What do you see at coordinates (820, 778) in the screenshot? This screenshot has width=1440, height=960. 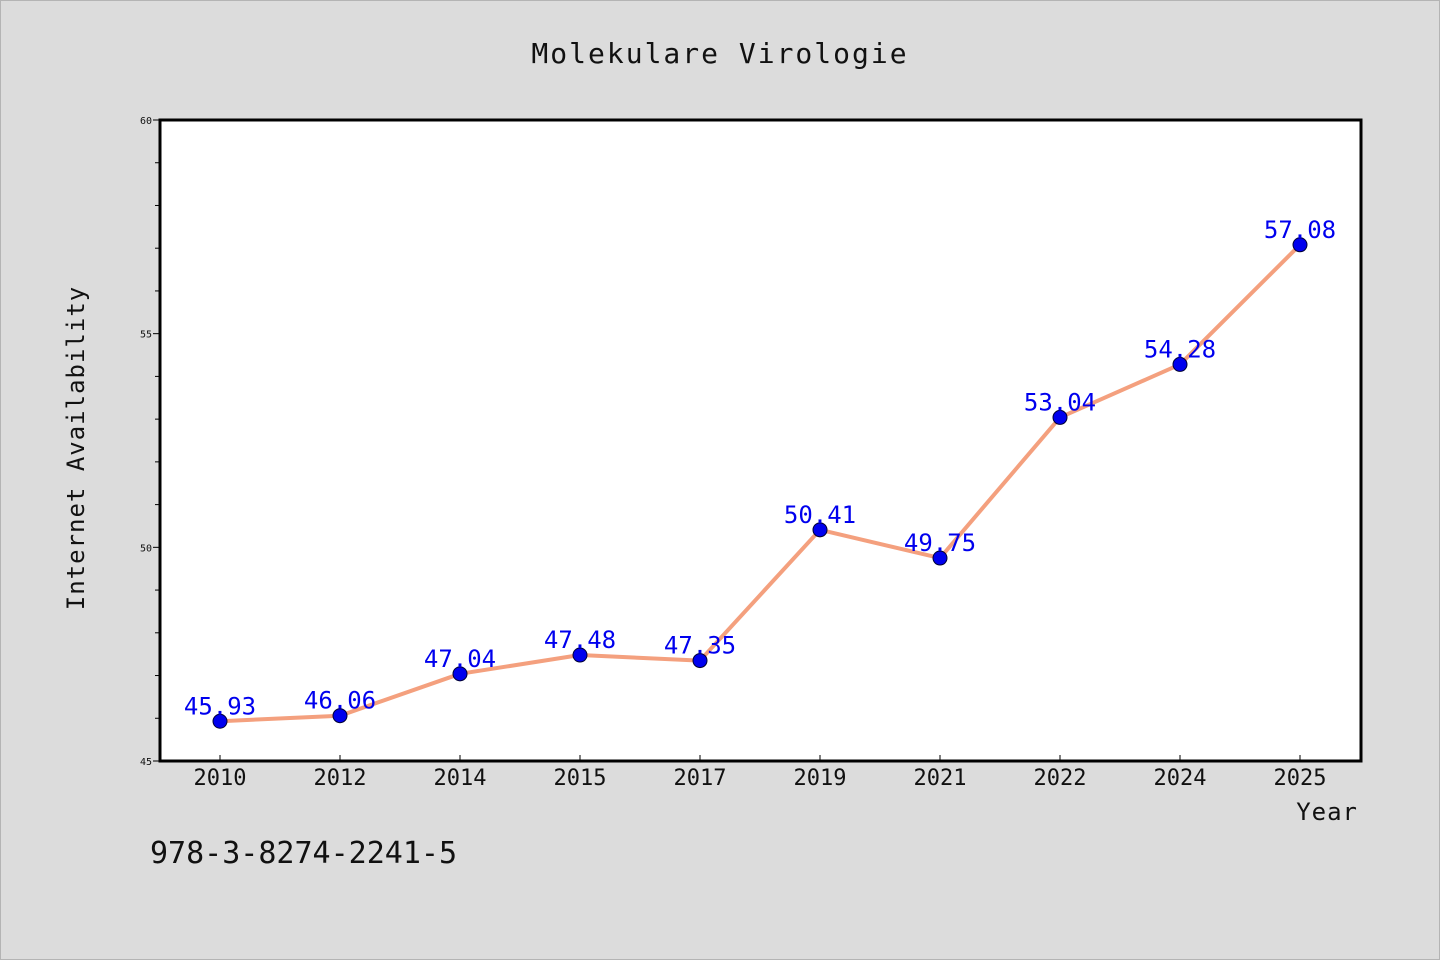 I see `x-tick-label: 2019` at bounding box center [820, 778].